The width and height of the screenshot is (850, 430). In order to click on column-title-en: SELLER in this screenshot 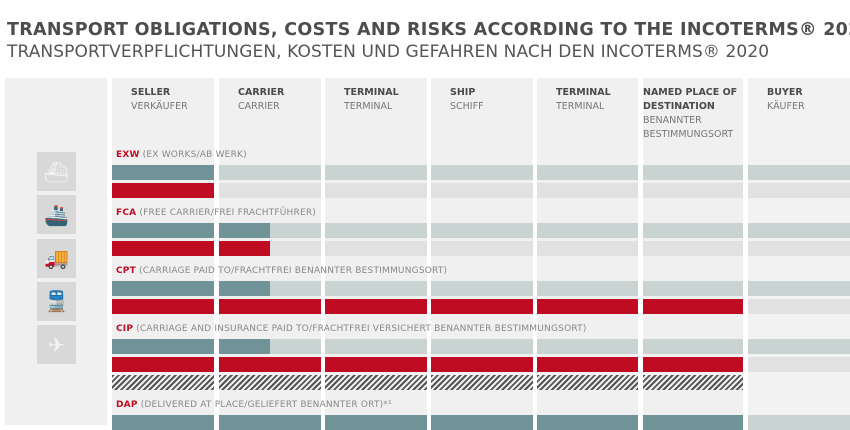, I will do `click(151, 92)`.